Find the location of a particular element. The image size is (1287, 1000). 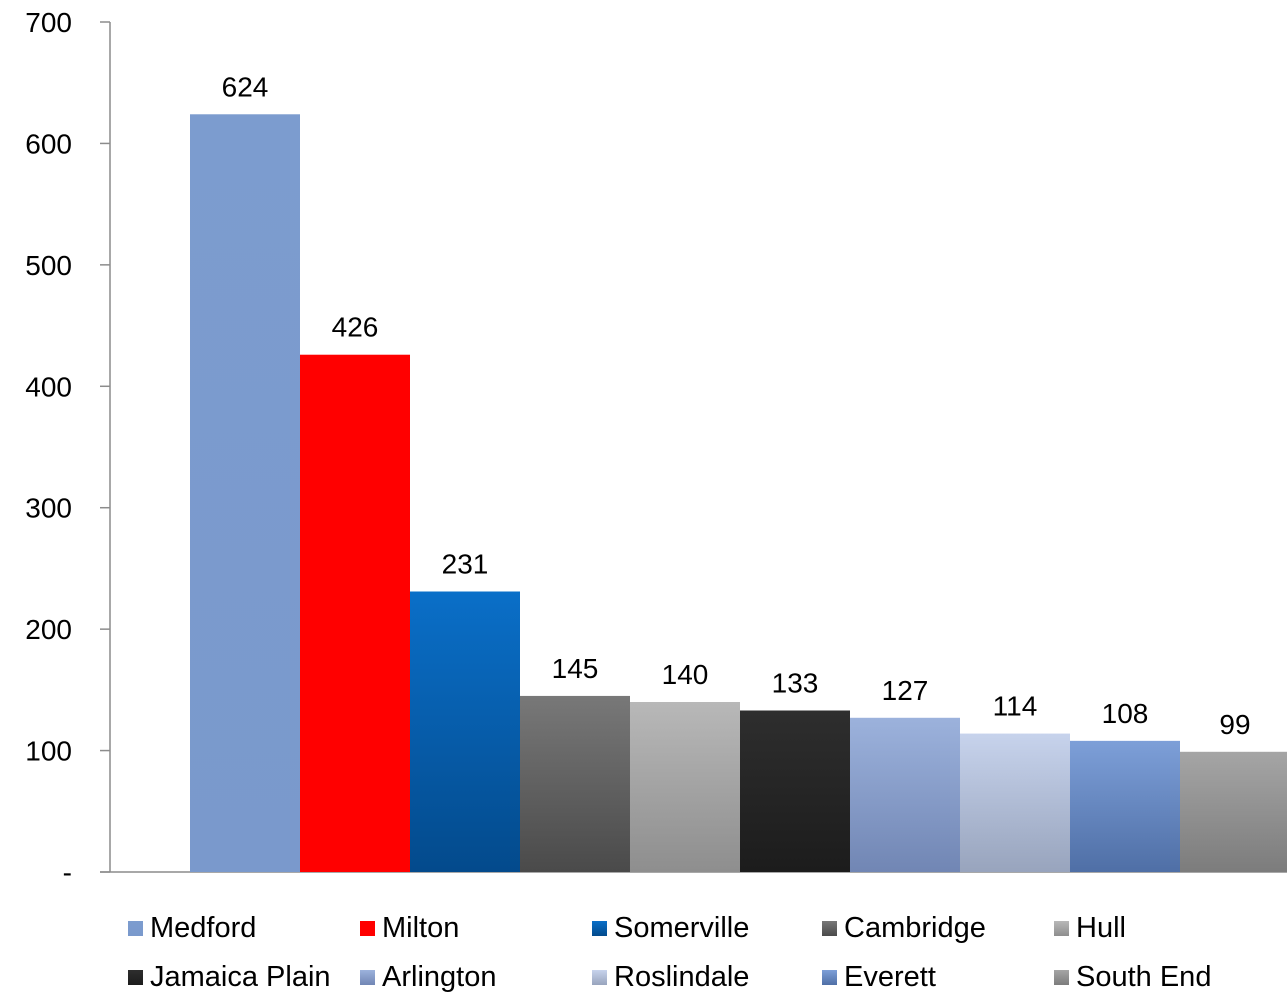

bar-roslindale is located at coordinates (1015, 802).